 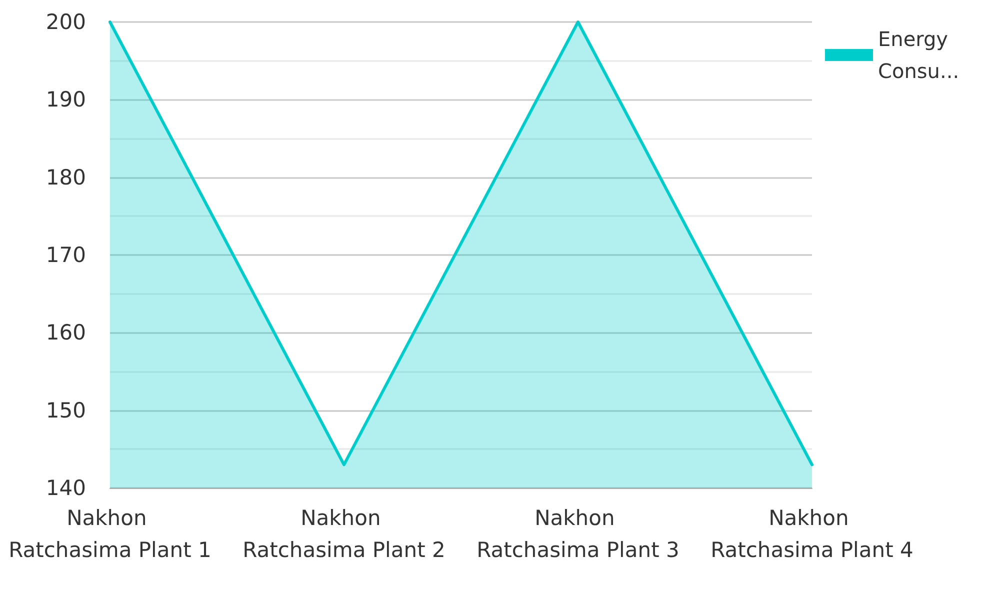 What do you see at coordinates (344, 534) in the screenshot?
I see `x-tick-label: Nakhon Ratchasima Plant 2` at bounding box center [344, 534].